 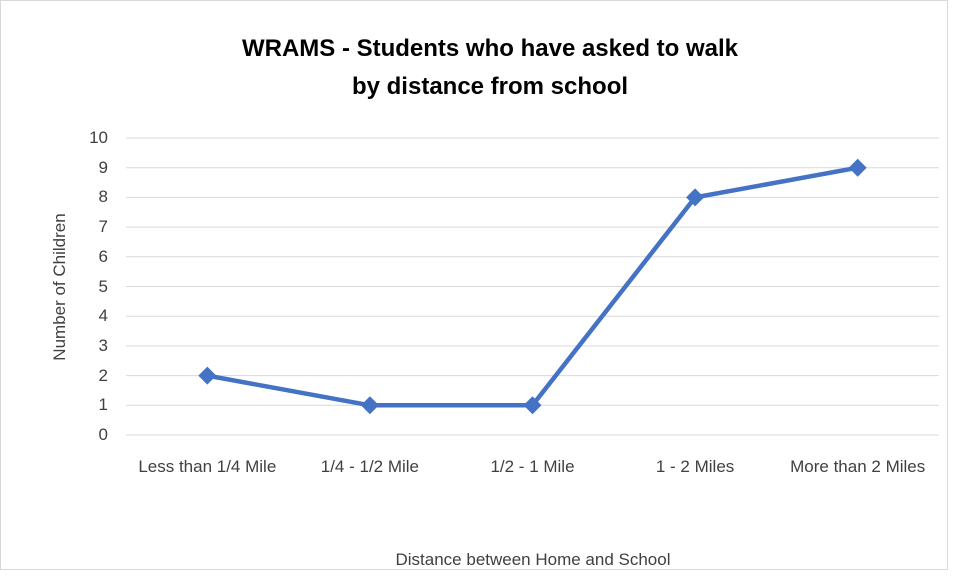 I want to click on y-tick-label: 1, so click(x=103, y=405).